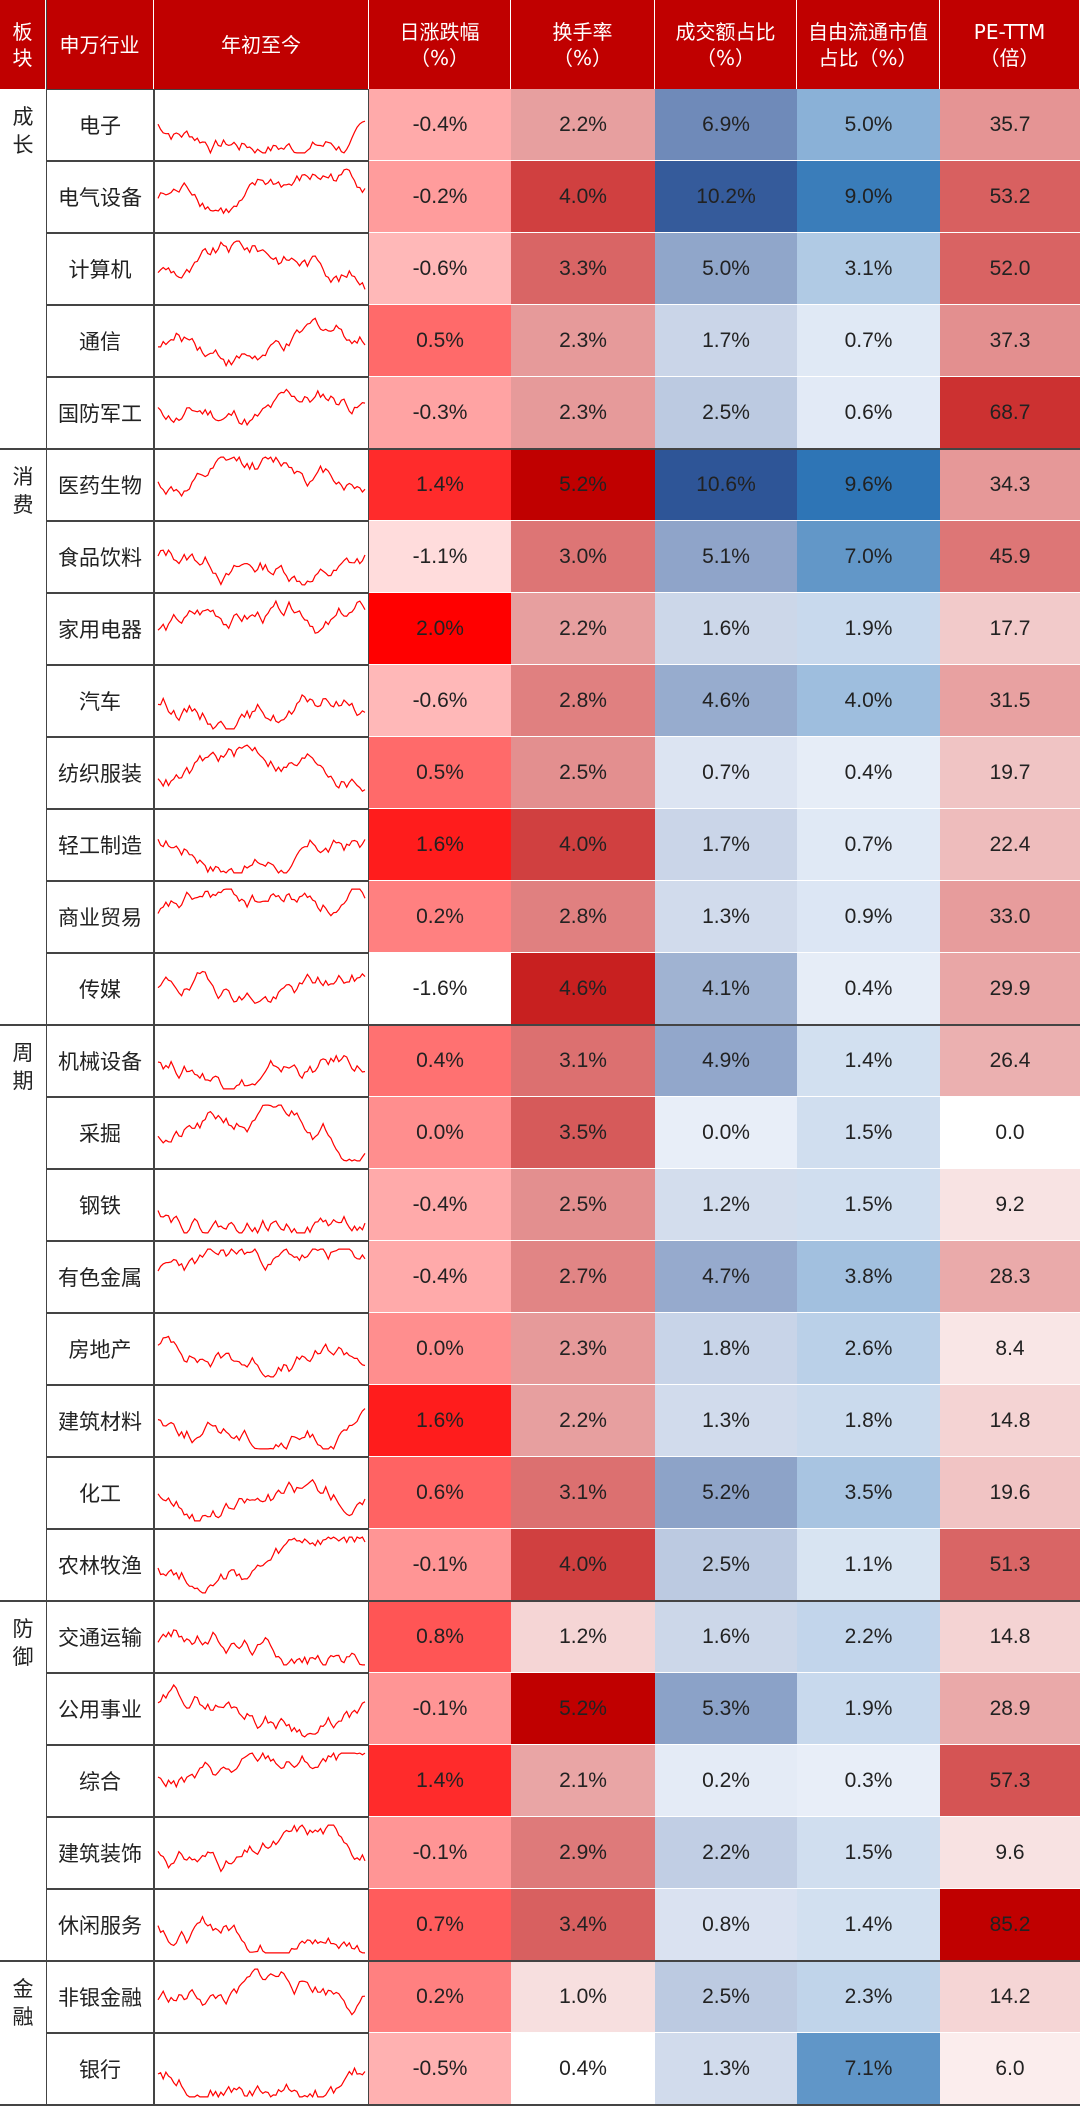  I want to click on float-mcap-share-cell: 1.5%, so click(868, 1133).